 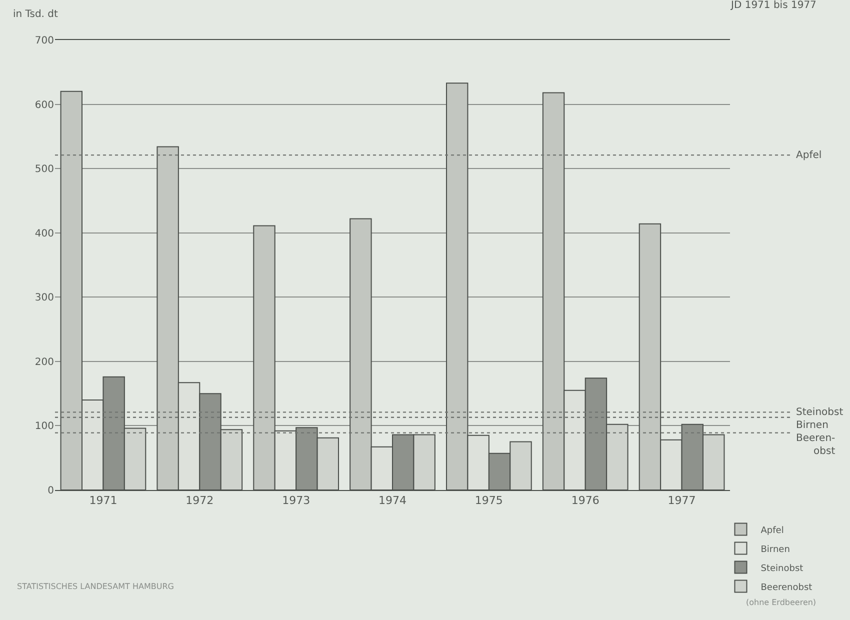 What do you see at coordinates (44, 362) in the screenshot?
I see `y-tick-label: 200` at bounding box center [44, 362].